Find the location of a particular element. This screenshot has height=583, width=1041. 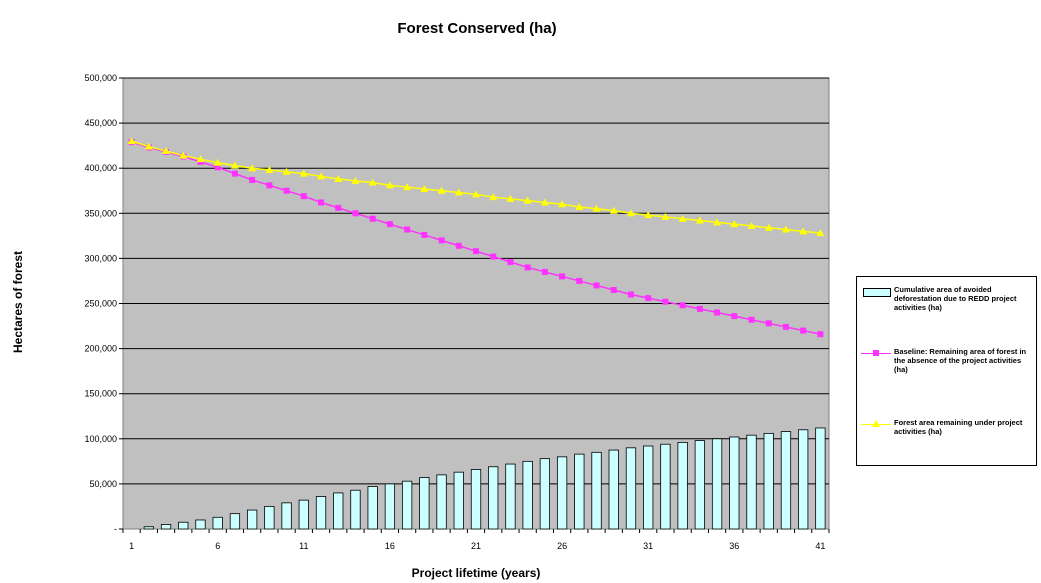

x-tick-label: 21 is located at coordinates (476, 546).